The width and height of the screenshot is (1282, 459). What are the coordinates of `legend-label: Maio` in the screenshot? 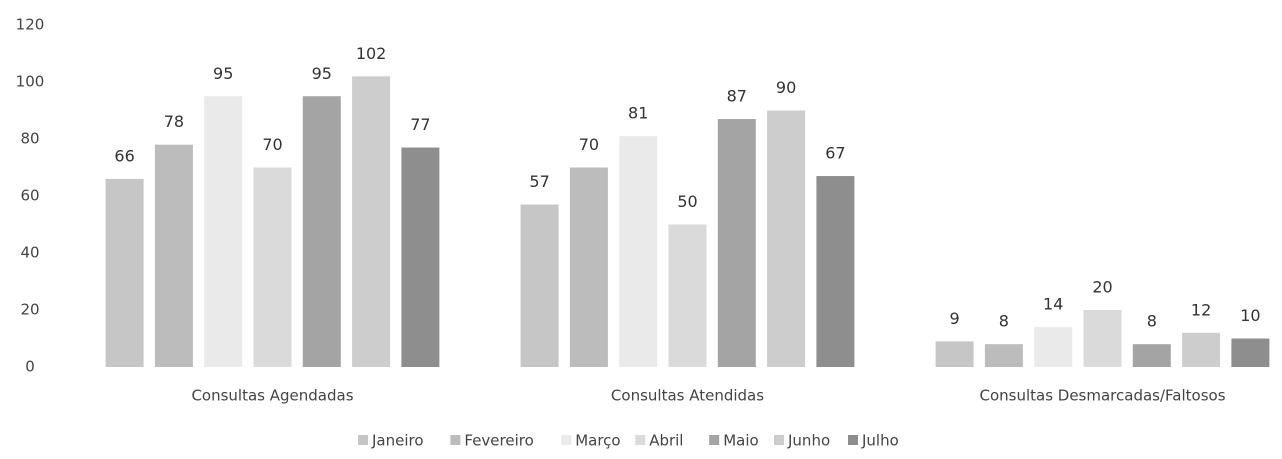 It's located at (740, 441).